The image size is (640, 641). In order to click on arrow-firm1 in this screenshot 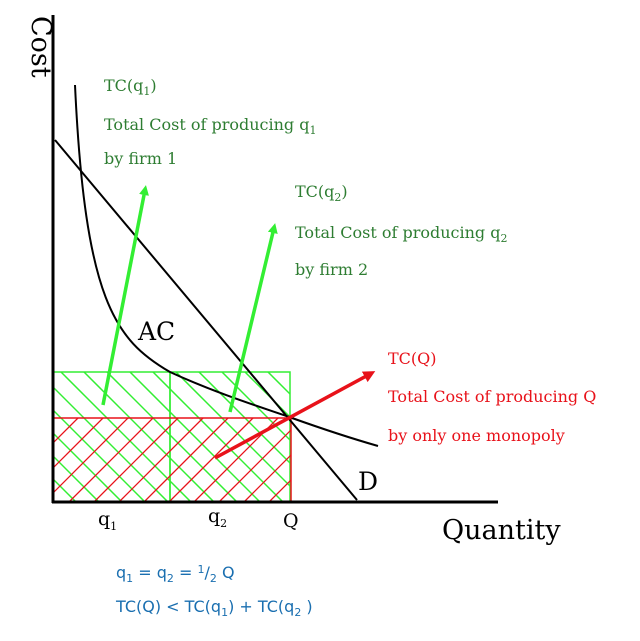, I will do `click(125, 295)`.